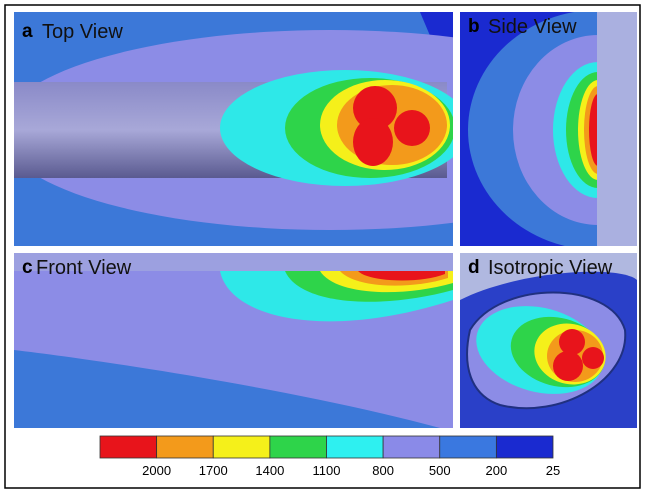  I want to click on panel-title: Side View, so click(532, 27).